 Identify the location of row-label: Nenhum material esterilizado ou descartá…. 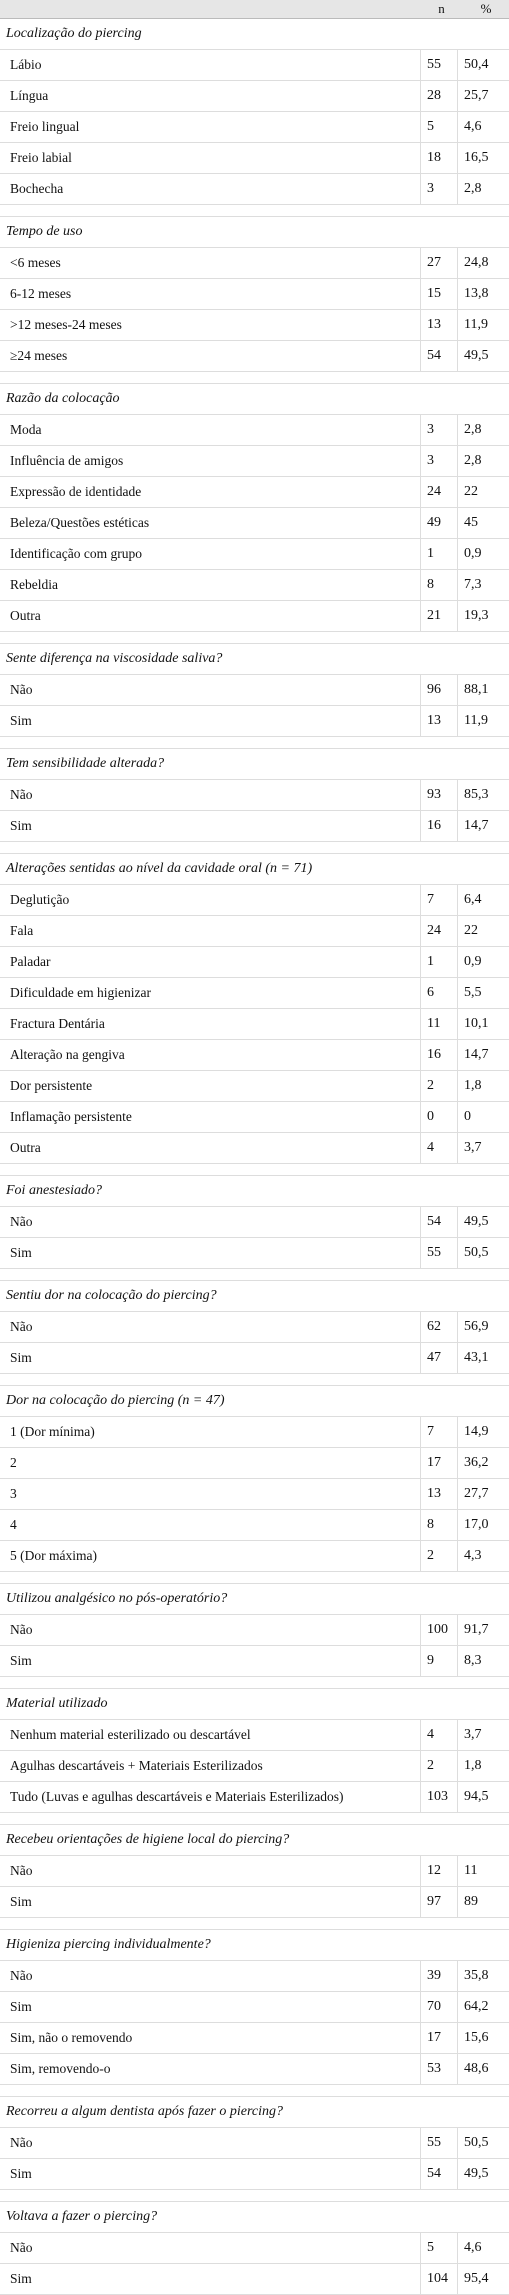
(130, 1734).